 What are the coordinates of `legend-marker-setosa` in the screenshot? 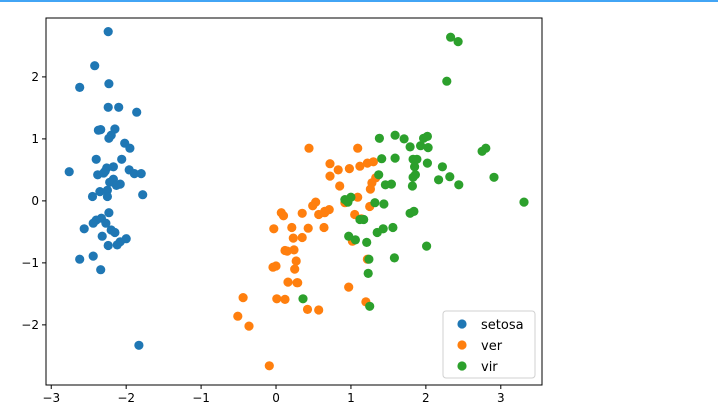 It's located at (462, 324).